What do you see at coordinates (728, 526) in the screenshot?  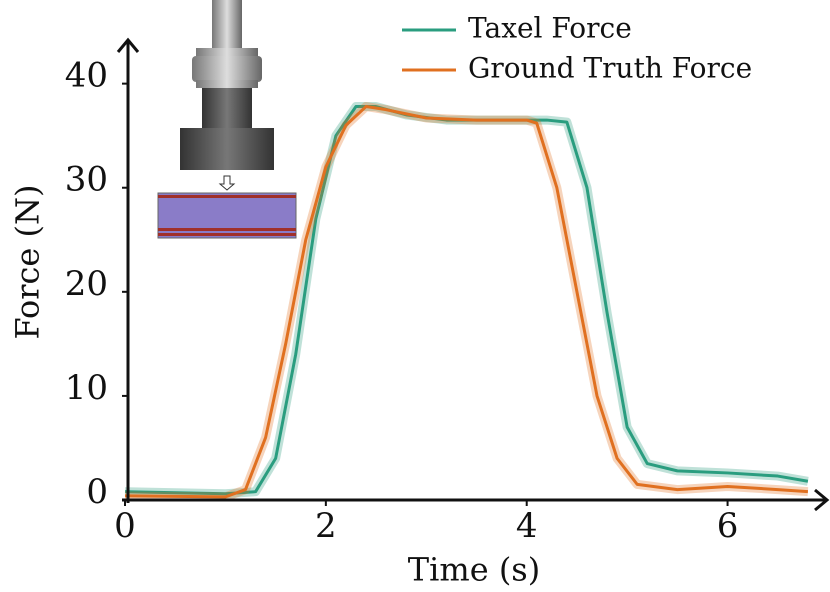 I see `x-tick-label: 6` at bounding box center [728, 526].